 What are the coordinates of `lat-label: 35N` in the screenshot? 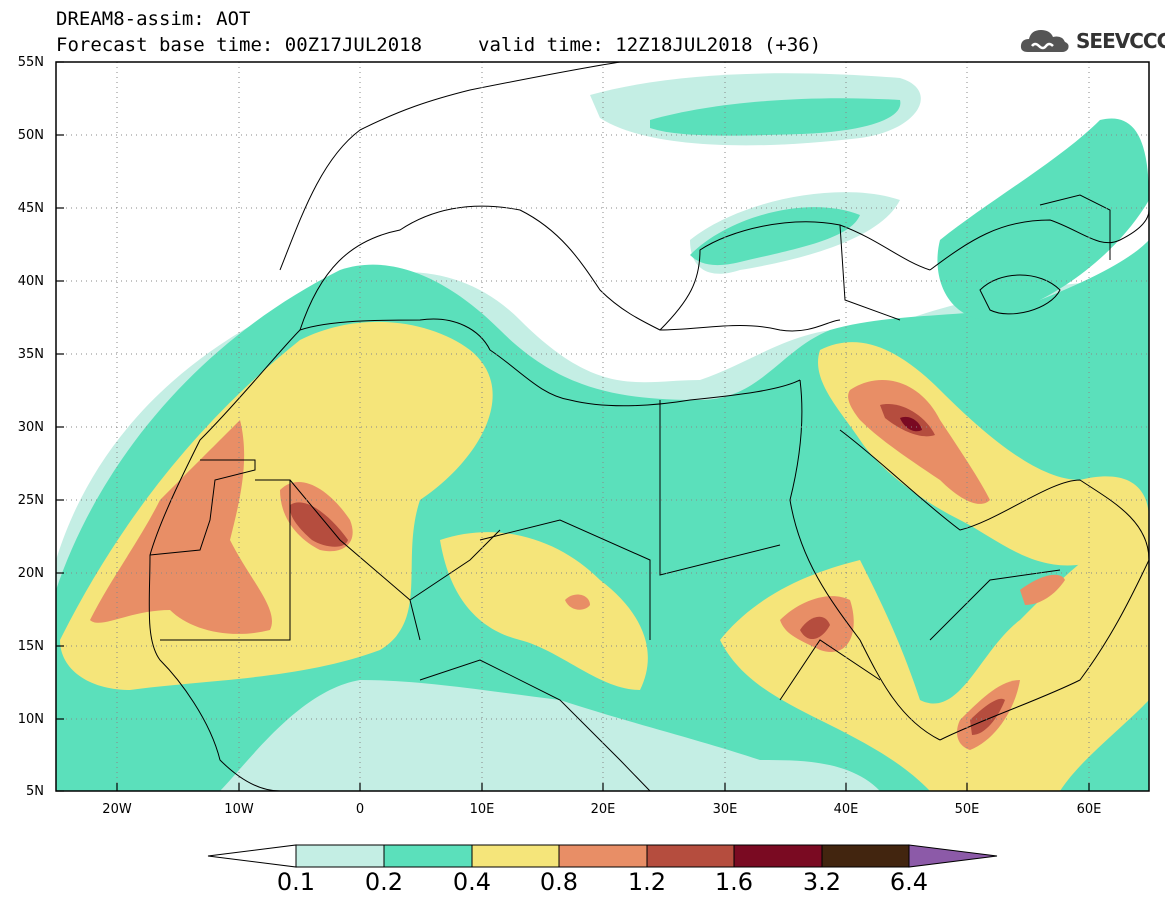 It's located at (30, 354).